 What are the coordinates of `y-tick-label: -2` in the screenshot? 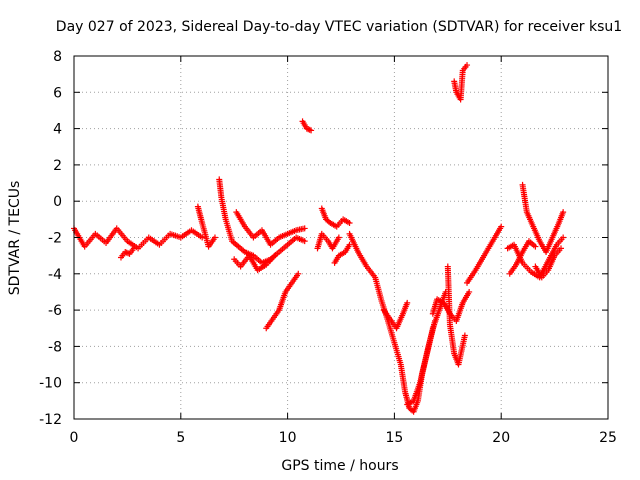 It's located at (55, 239).